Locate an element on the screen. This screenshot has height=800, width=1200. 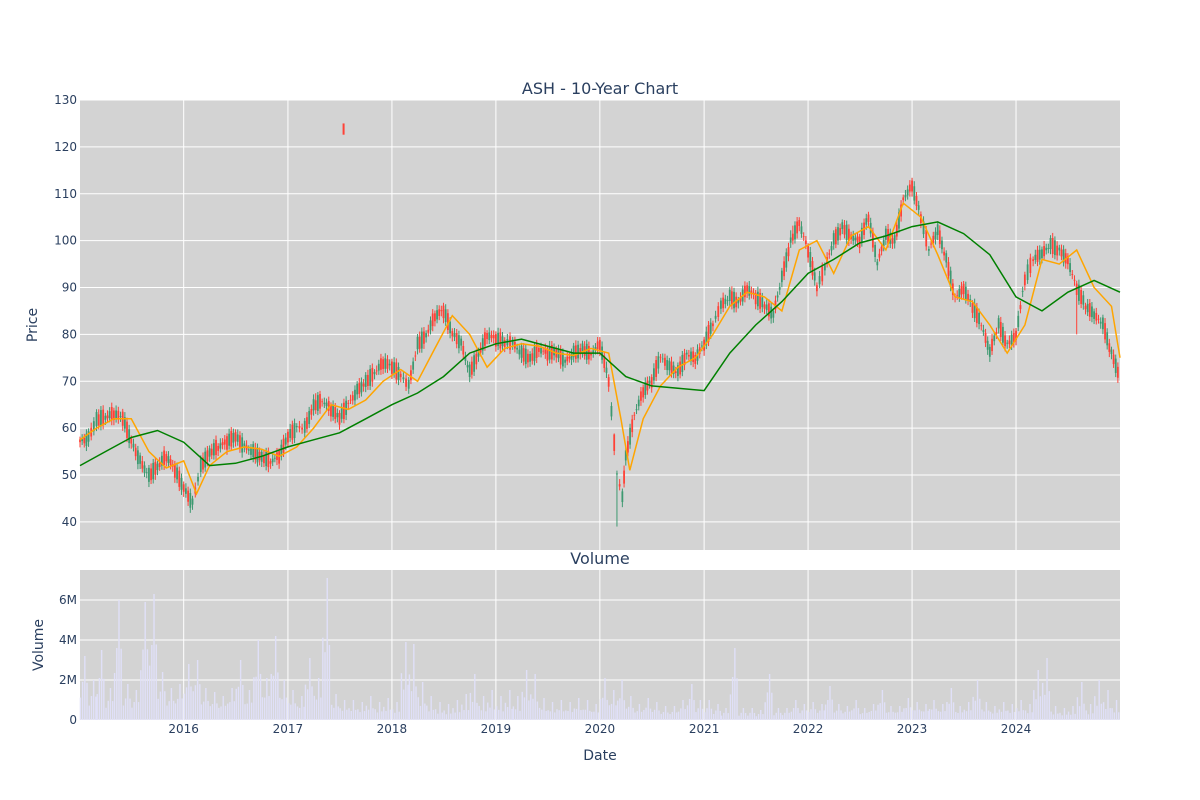
x-tick-label: 2022 is located at coordinates (808, 729).